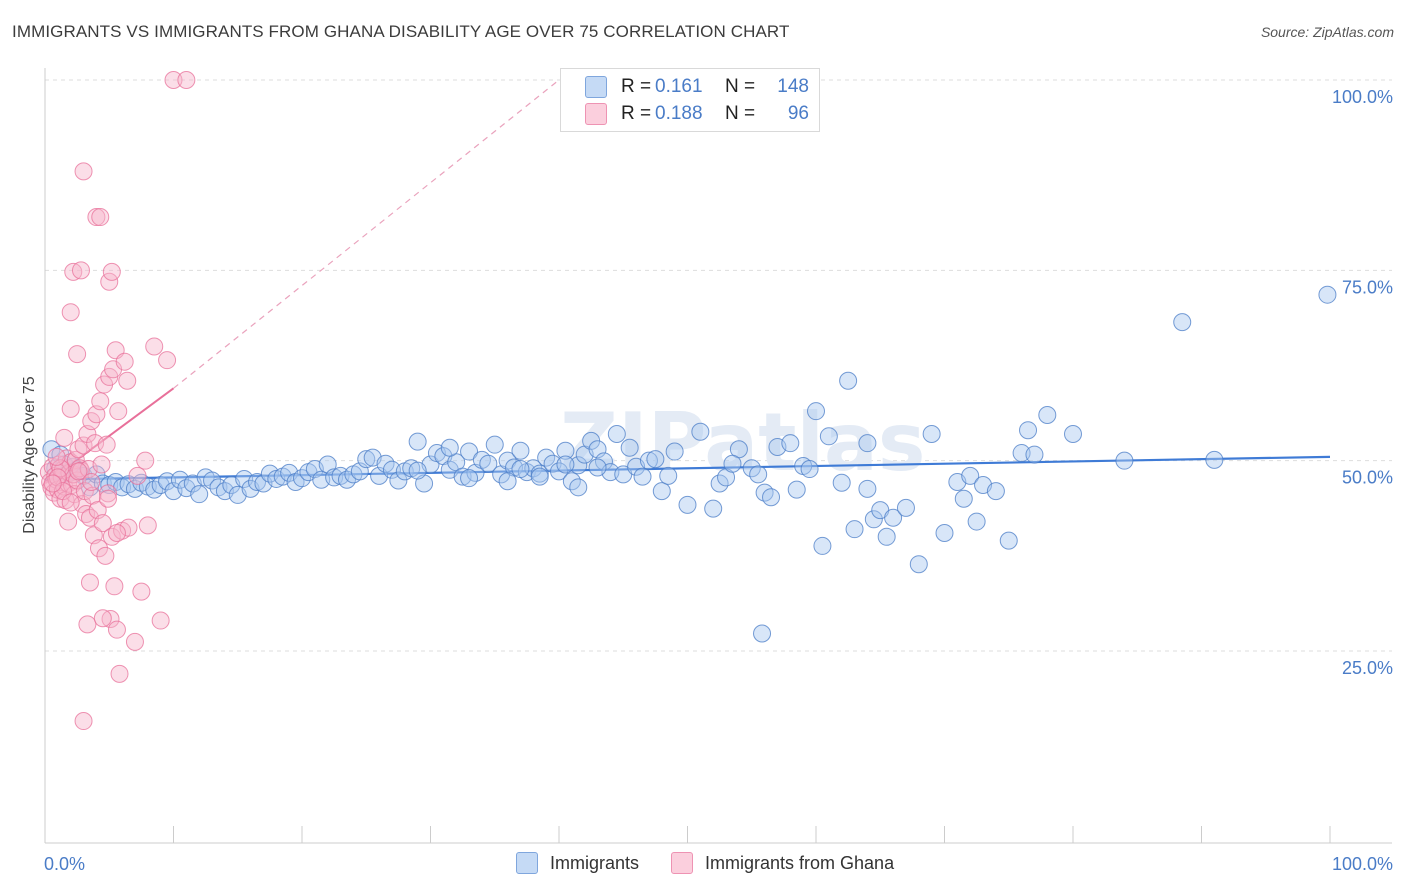 This screenshot has height=892, width=1406. What do you see at coordinates (1362, 97) in the screenshot?
I see `y-tick-label: 100.0%` at bounding box center [1362, 97].